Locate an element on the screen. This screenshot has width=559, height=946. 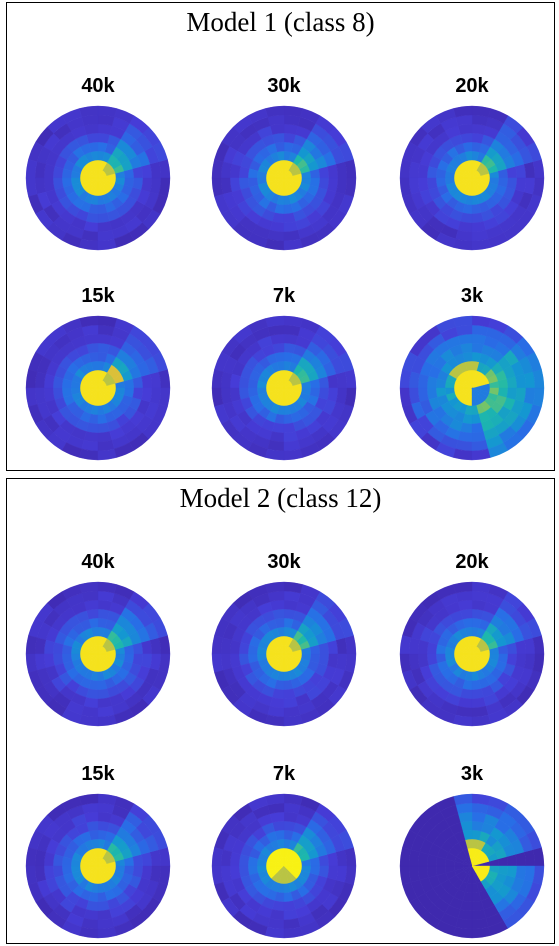
panel-title: Model 2 (class 12) is located at coordinates (280, 498).